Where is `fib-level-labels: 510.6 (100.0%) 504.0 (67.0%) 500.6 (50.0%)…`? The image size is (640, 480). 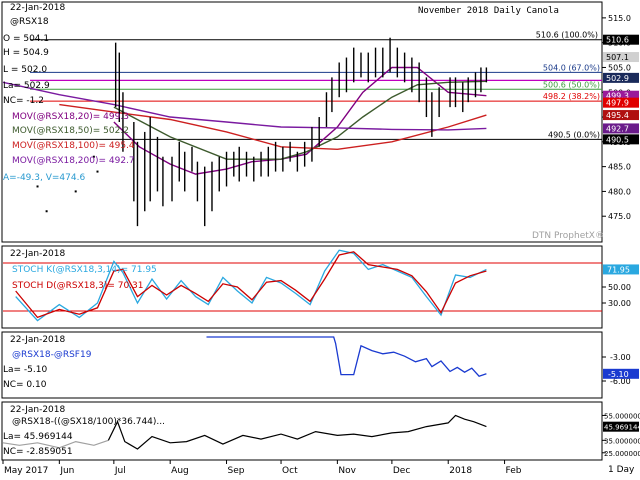
fib-level-labels: 510.6 (100.0%) 504.0 (67.0%) 500.6 (50.0%)… is located at coordinates (568, 85).